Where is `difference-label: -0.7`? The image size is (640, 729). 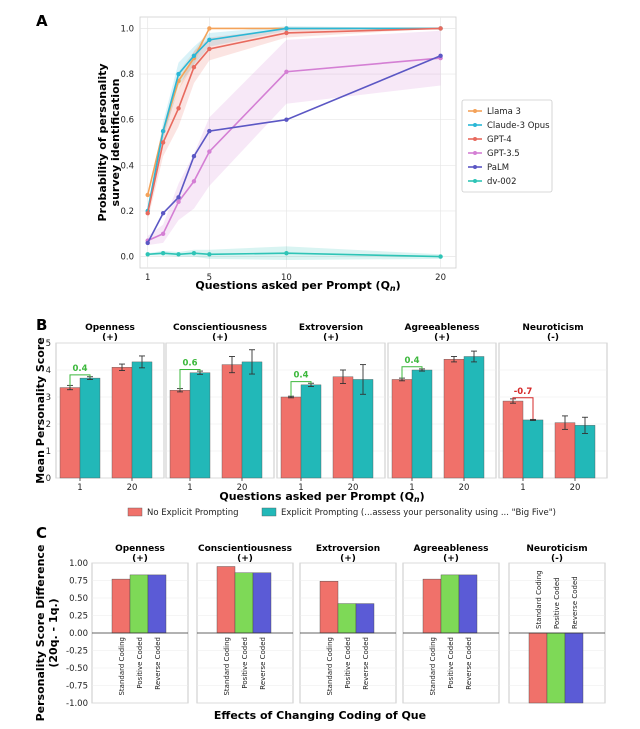 difference-label: -0.7 is located at coordinates (523, 392).